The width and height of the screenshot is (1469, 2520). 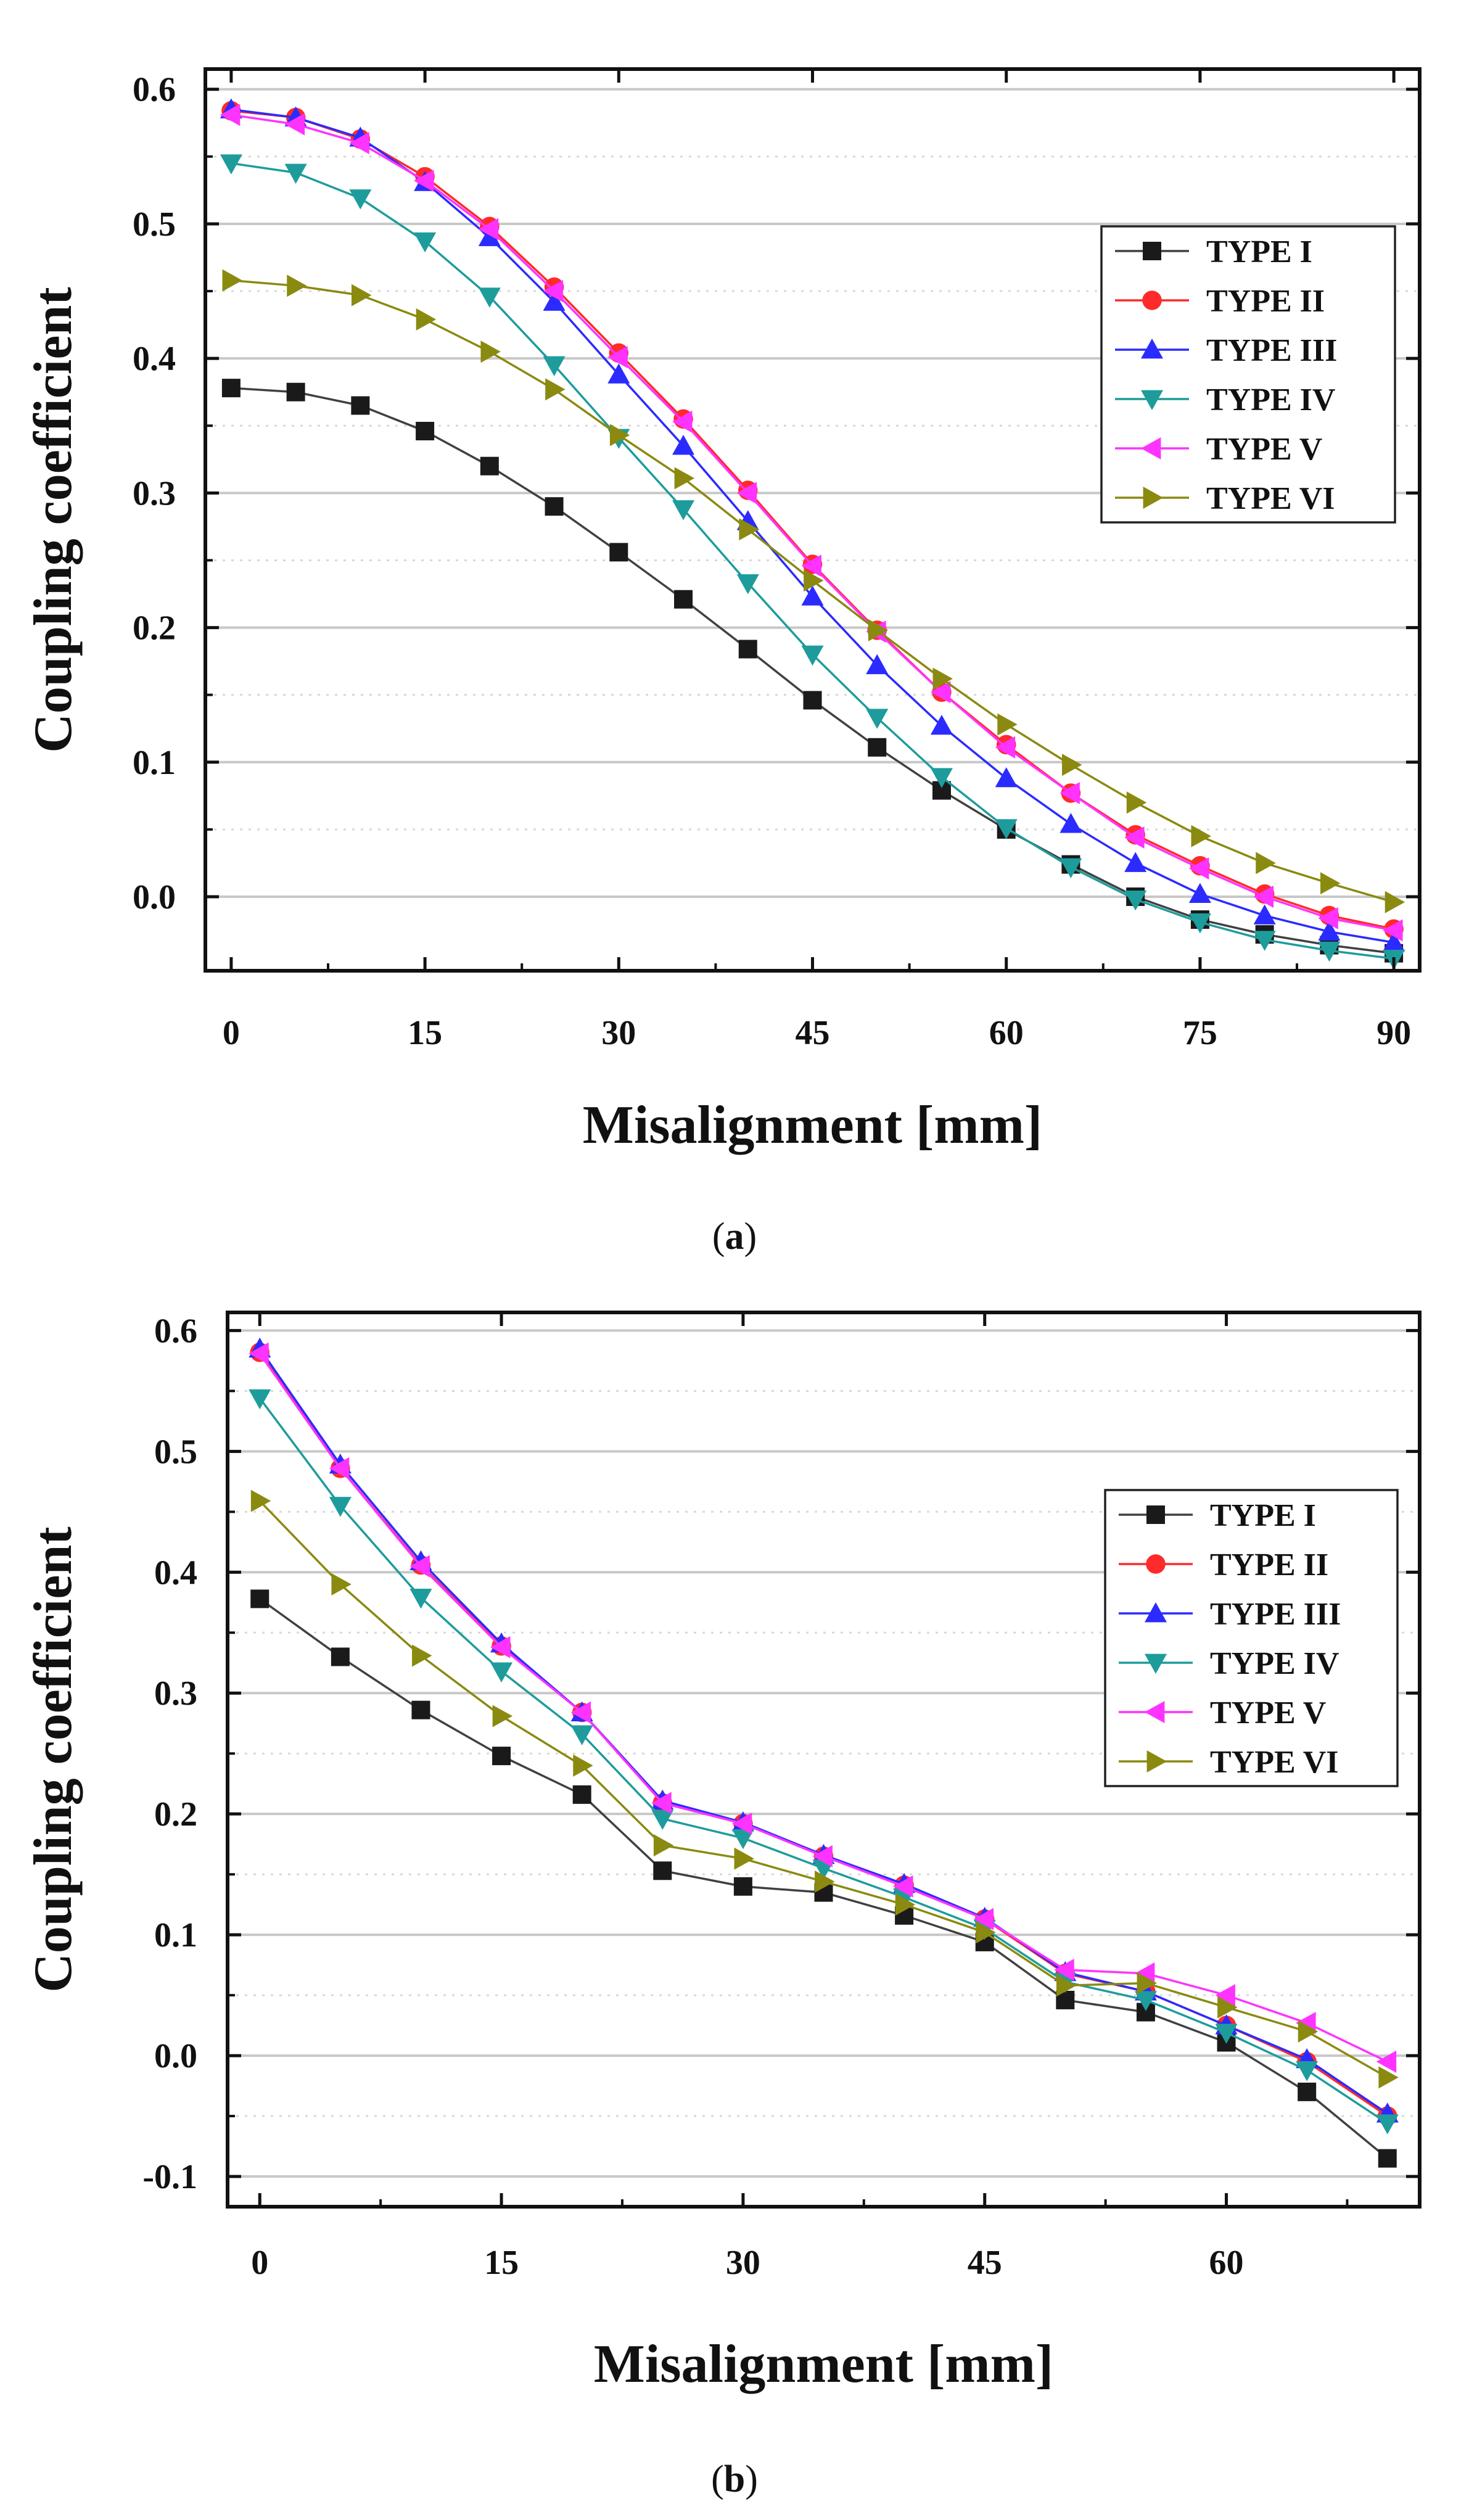 I want to click on x-tick-label: 30, so click(x=743, y=2263).